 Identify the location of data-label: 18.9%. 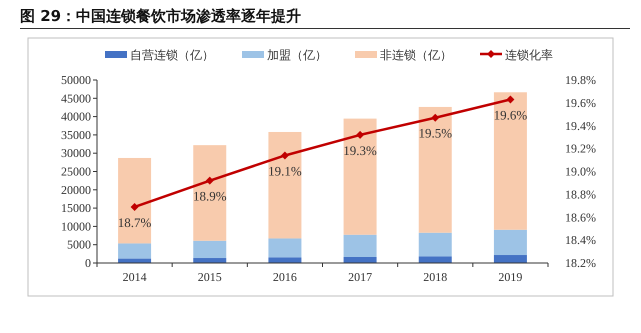
(209, 196).